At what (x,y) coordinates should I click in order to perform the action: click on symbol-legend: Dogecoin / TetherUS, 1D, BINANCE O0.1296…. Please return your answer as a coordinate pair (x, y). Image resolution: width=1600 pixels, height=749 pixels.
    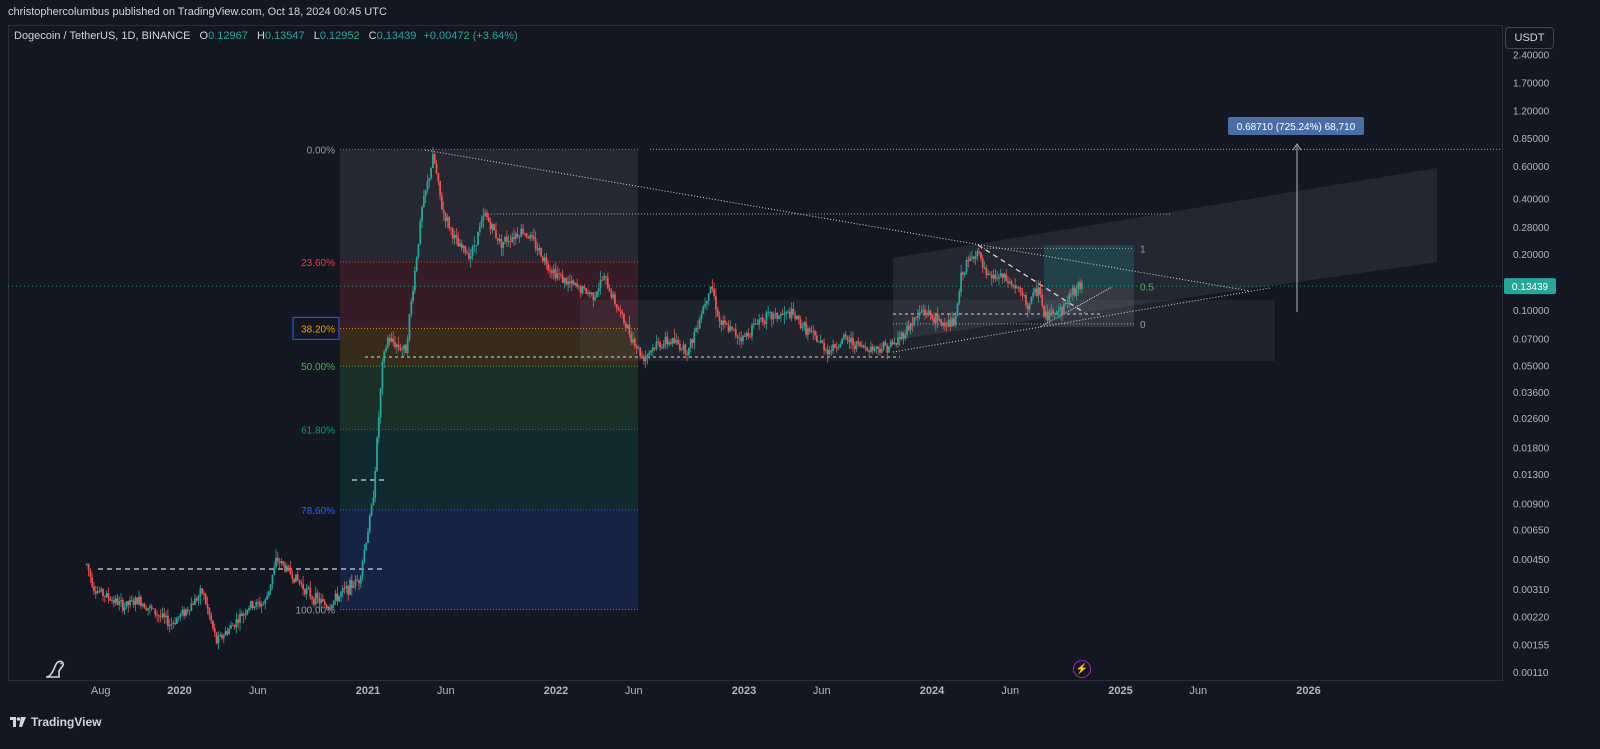
    Looking at the image, I should click on (266, 36).